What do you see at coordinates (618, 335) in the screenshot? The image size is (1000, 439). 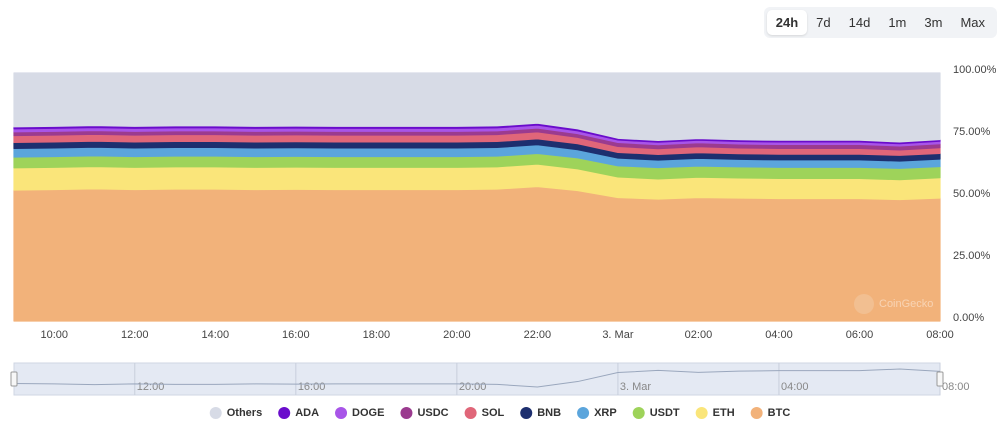 I see `x-tick-label: 3. Mar` at bounding box center [618, 335].